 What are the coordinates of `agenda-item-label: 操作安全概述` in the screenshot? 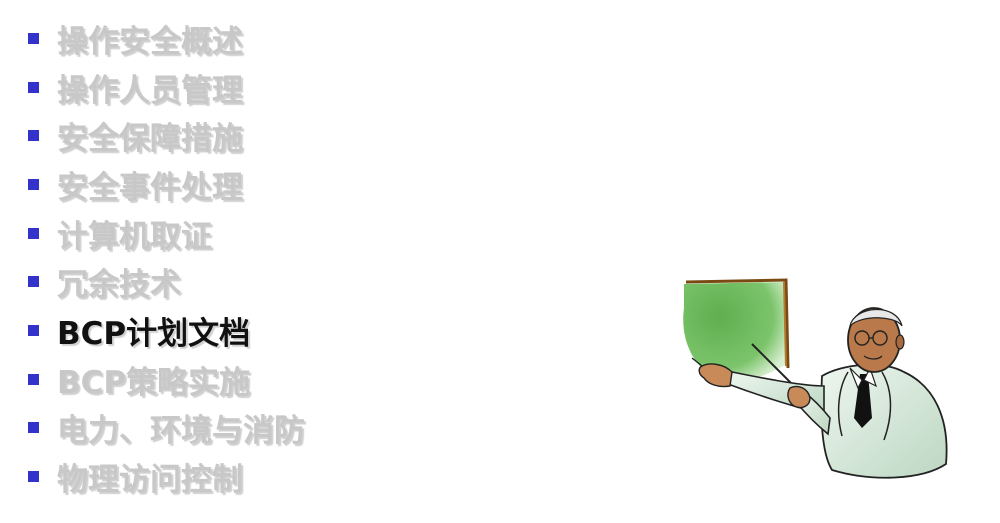 It's located at (150, 41).